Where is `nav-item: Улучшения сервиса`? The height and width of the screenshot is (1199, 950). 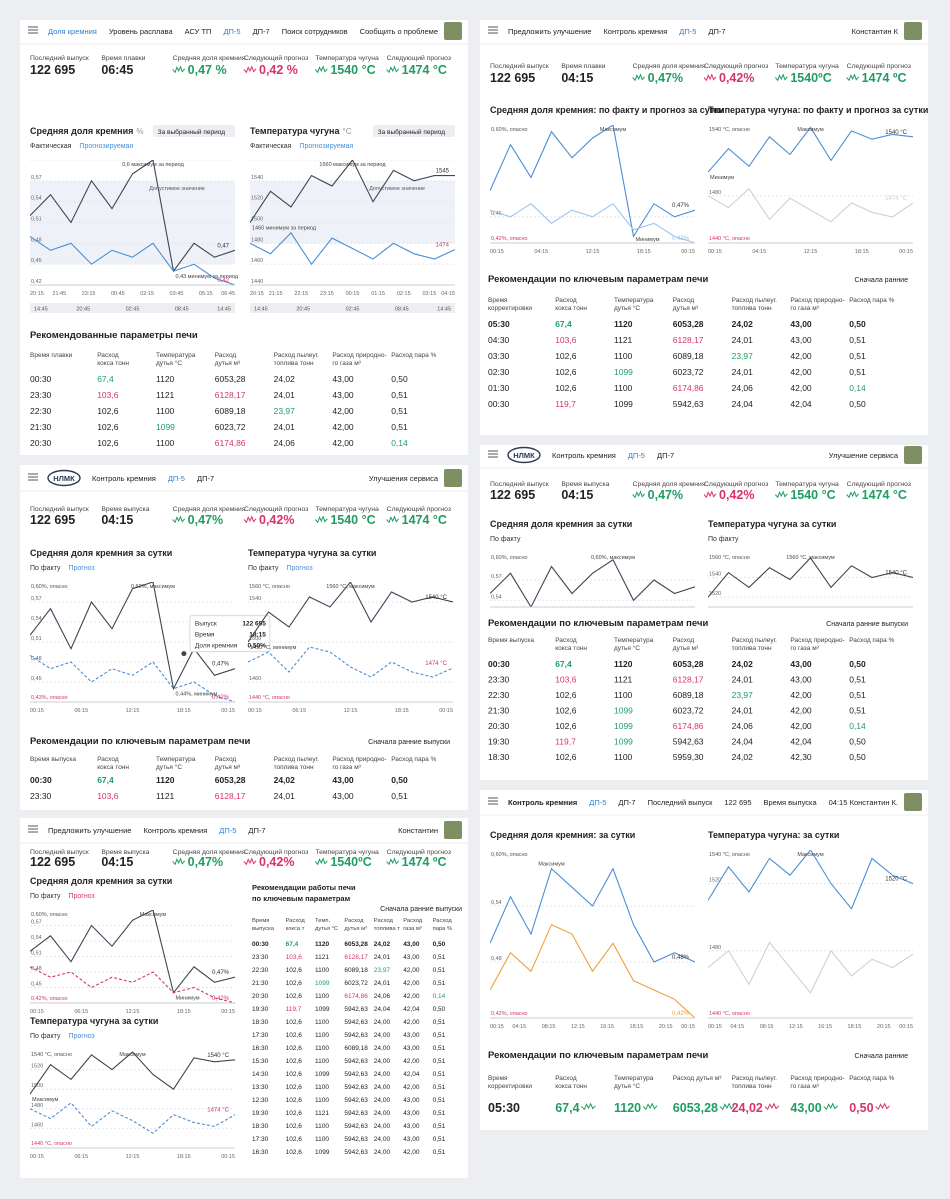
nav-item: Улучшения сервиса is located at coordinates (404, 478).